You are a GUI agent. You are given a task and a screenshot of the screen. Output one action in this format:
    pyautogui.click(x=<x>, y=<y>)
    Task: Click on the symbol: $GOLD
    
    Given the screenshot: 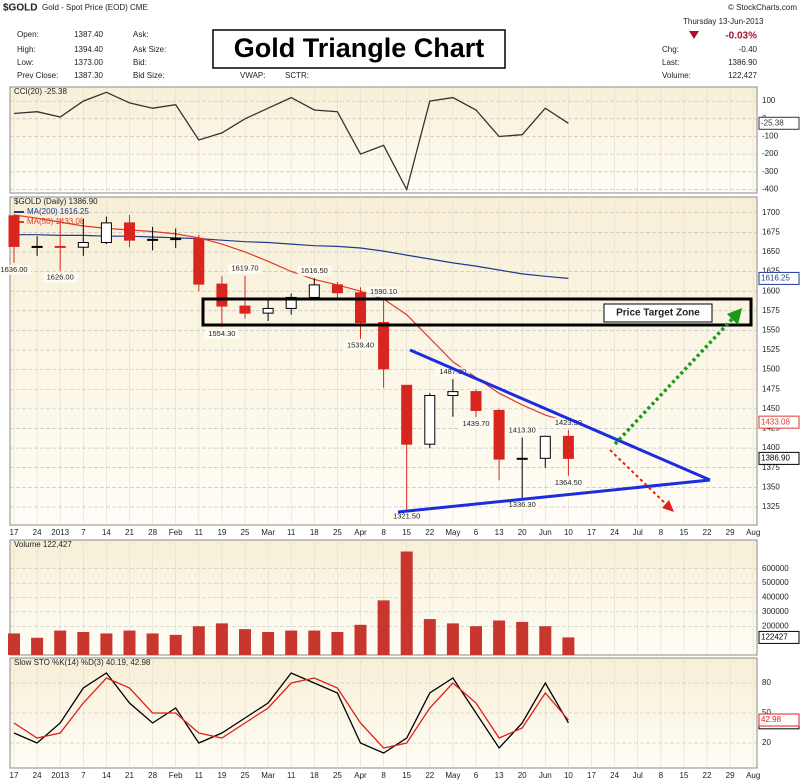 What is the action you would take?
    pyautogui.click(x=20, y=8)
    